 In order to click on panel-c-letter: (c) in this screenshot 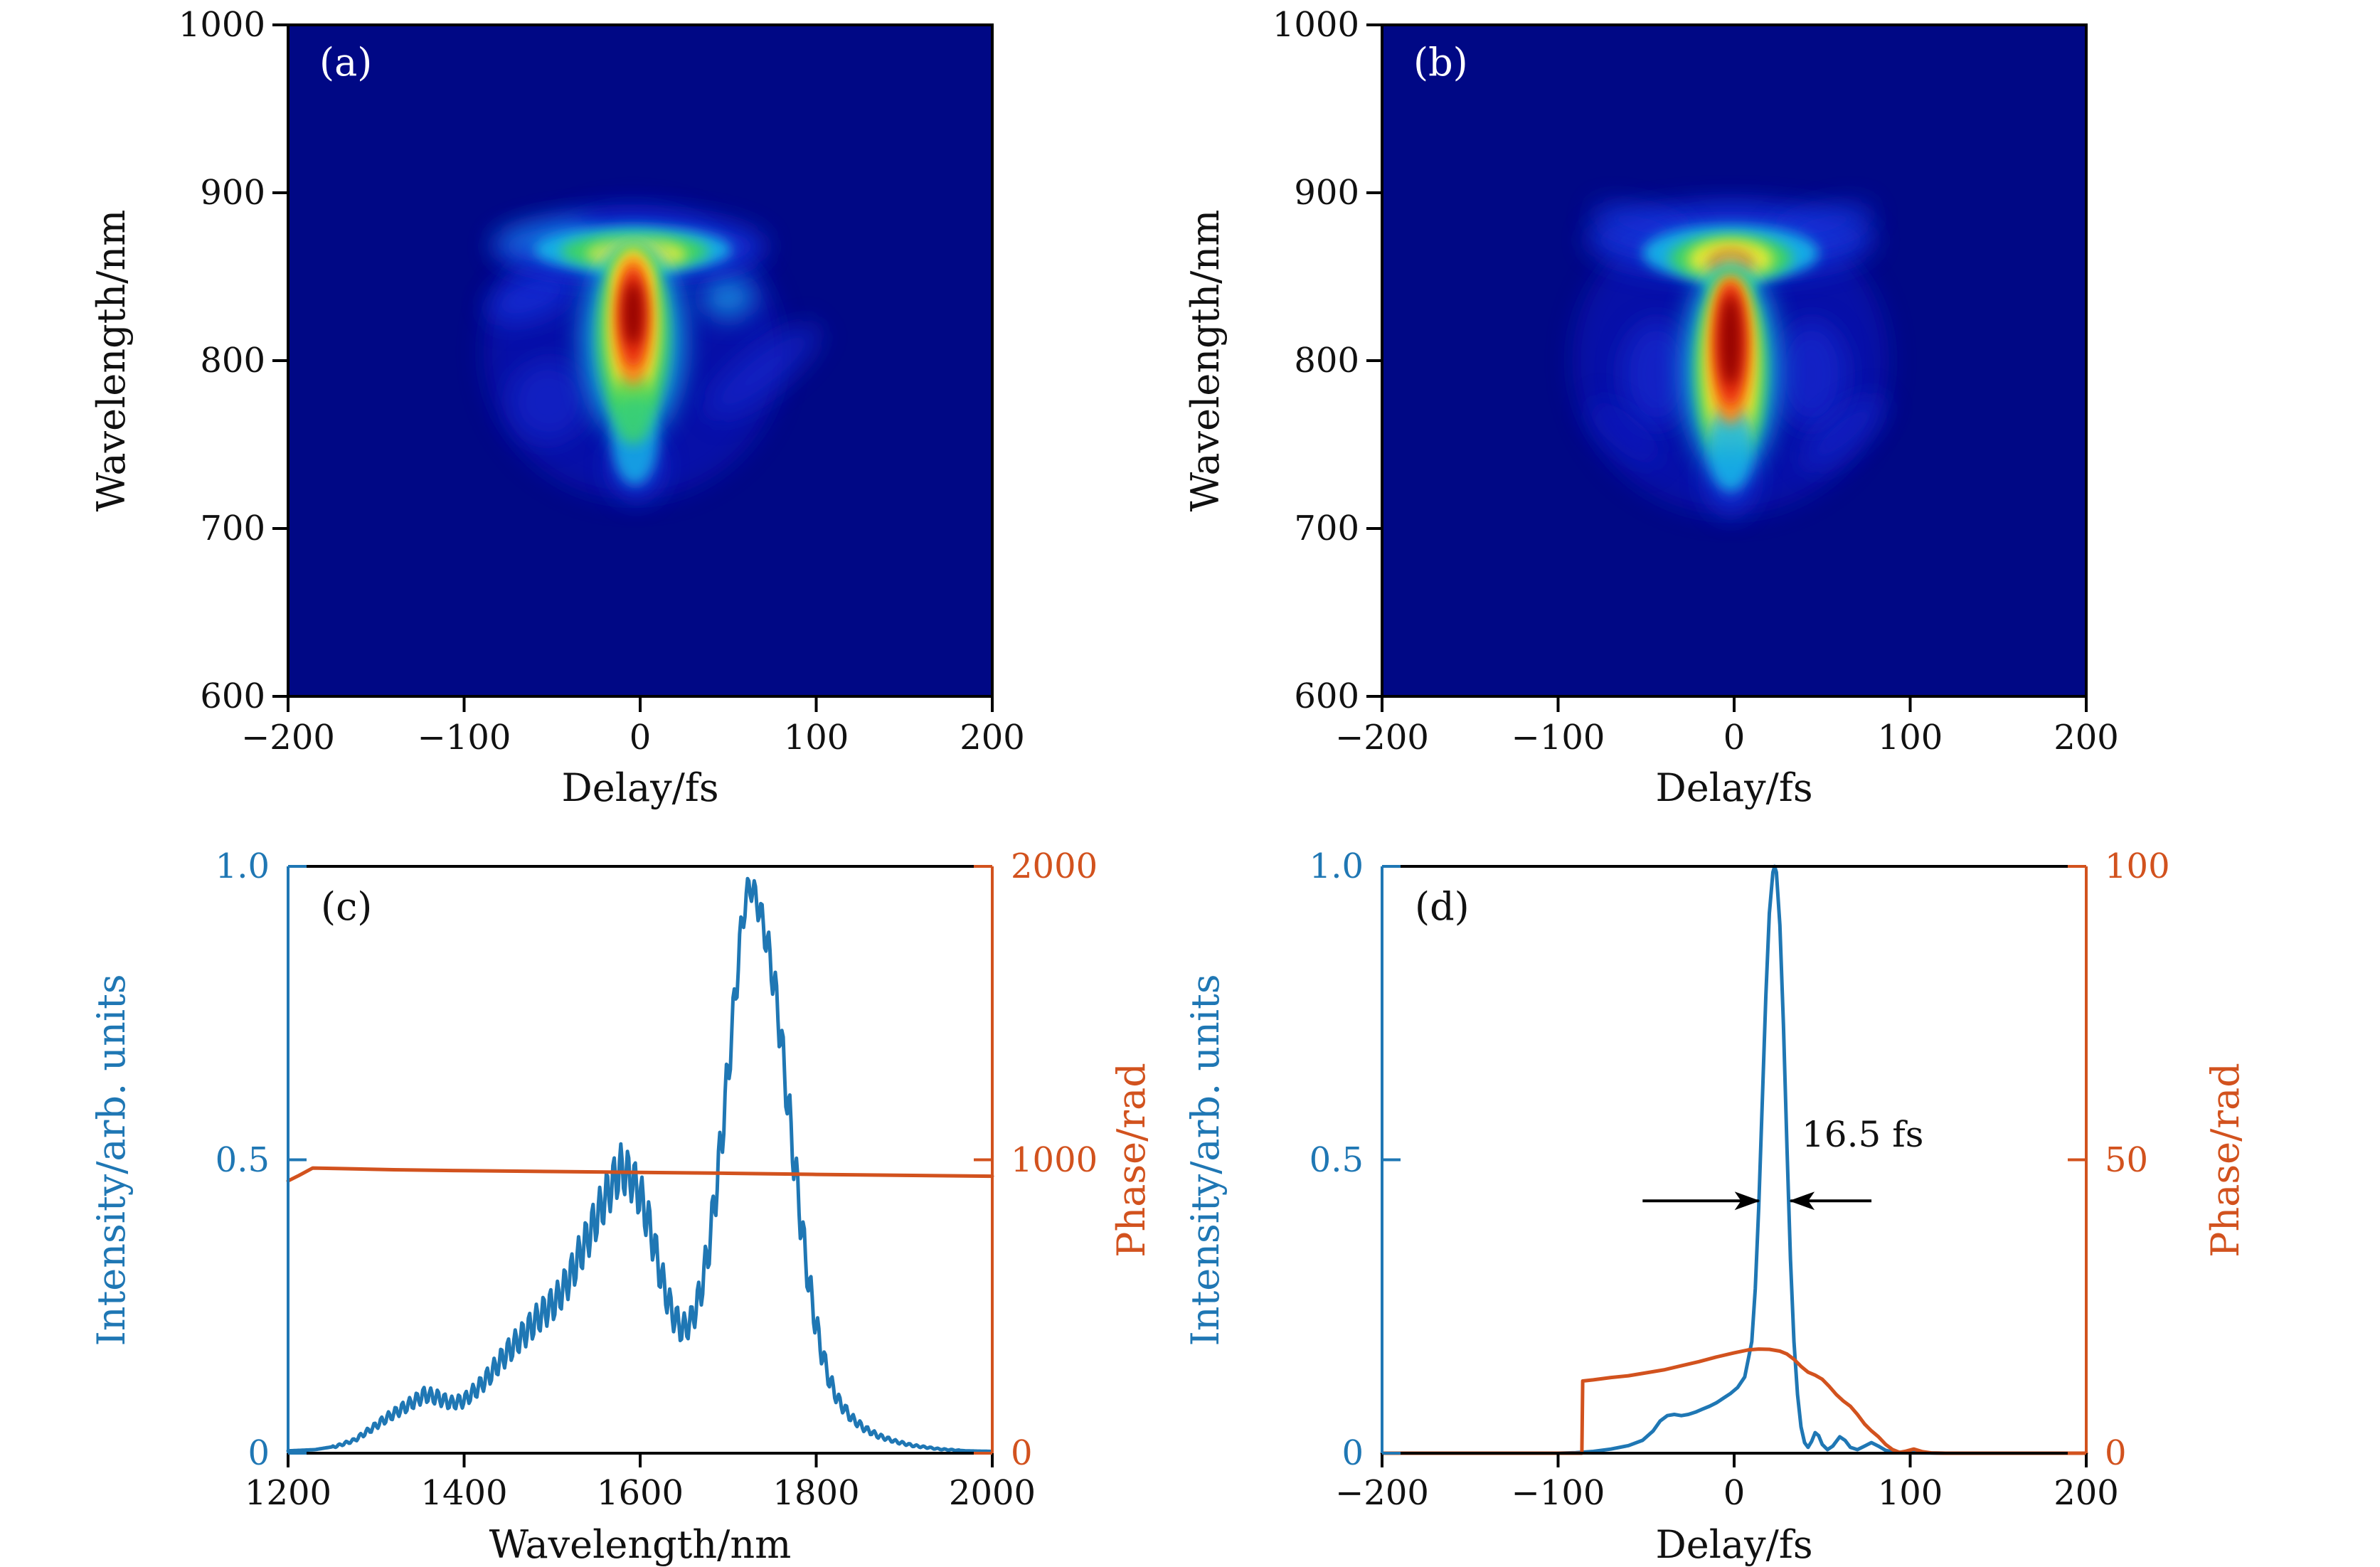, I will do `click(347, 906)`.